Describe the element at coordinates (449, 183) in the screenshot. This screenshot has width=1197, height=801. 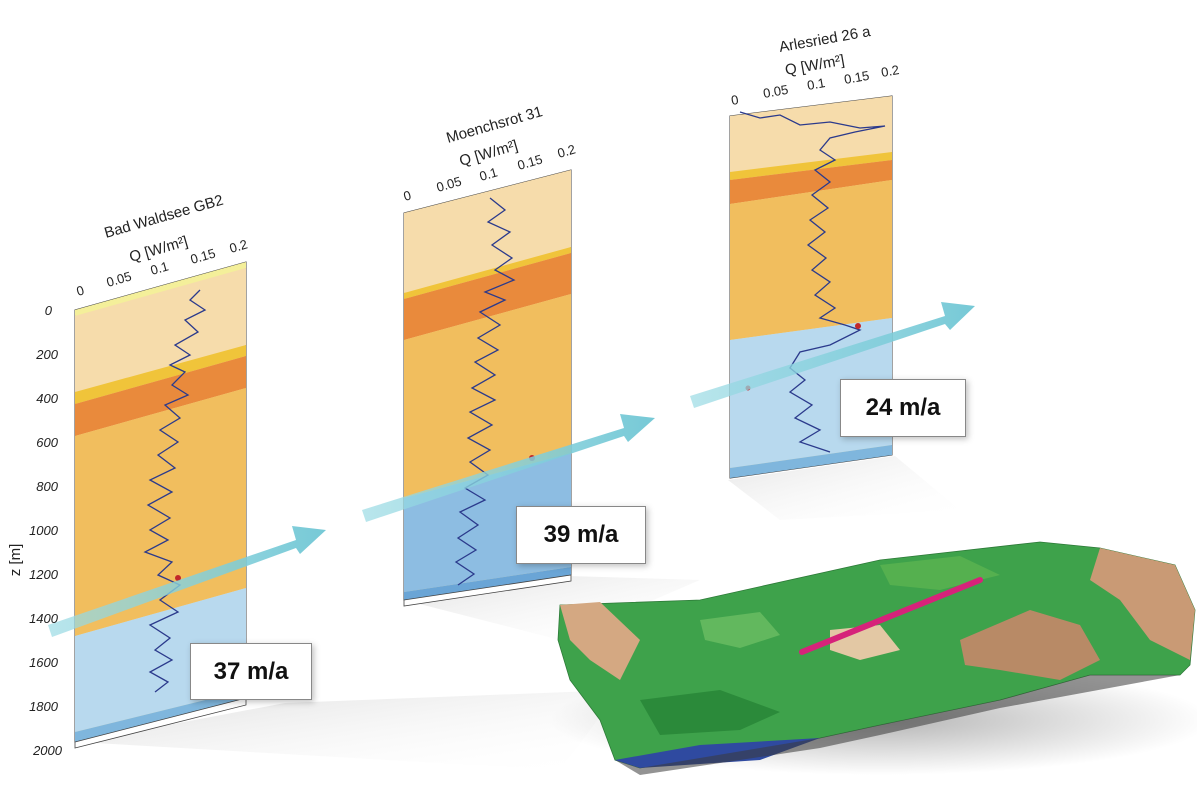
I see `well-2-tick-1: 0.05` at that location.